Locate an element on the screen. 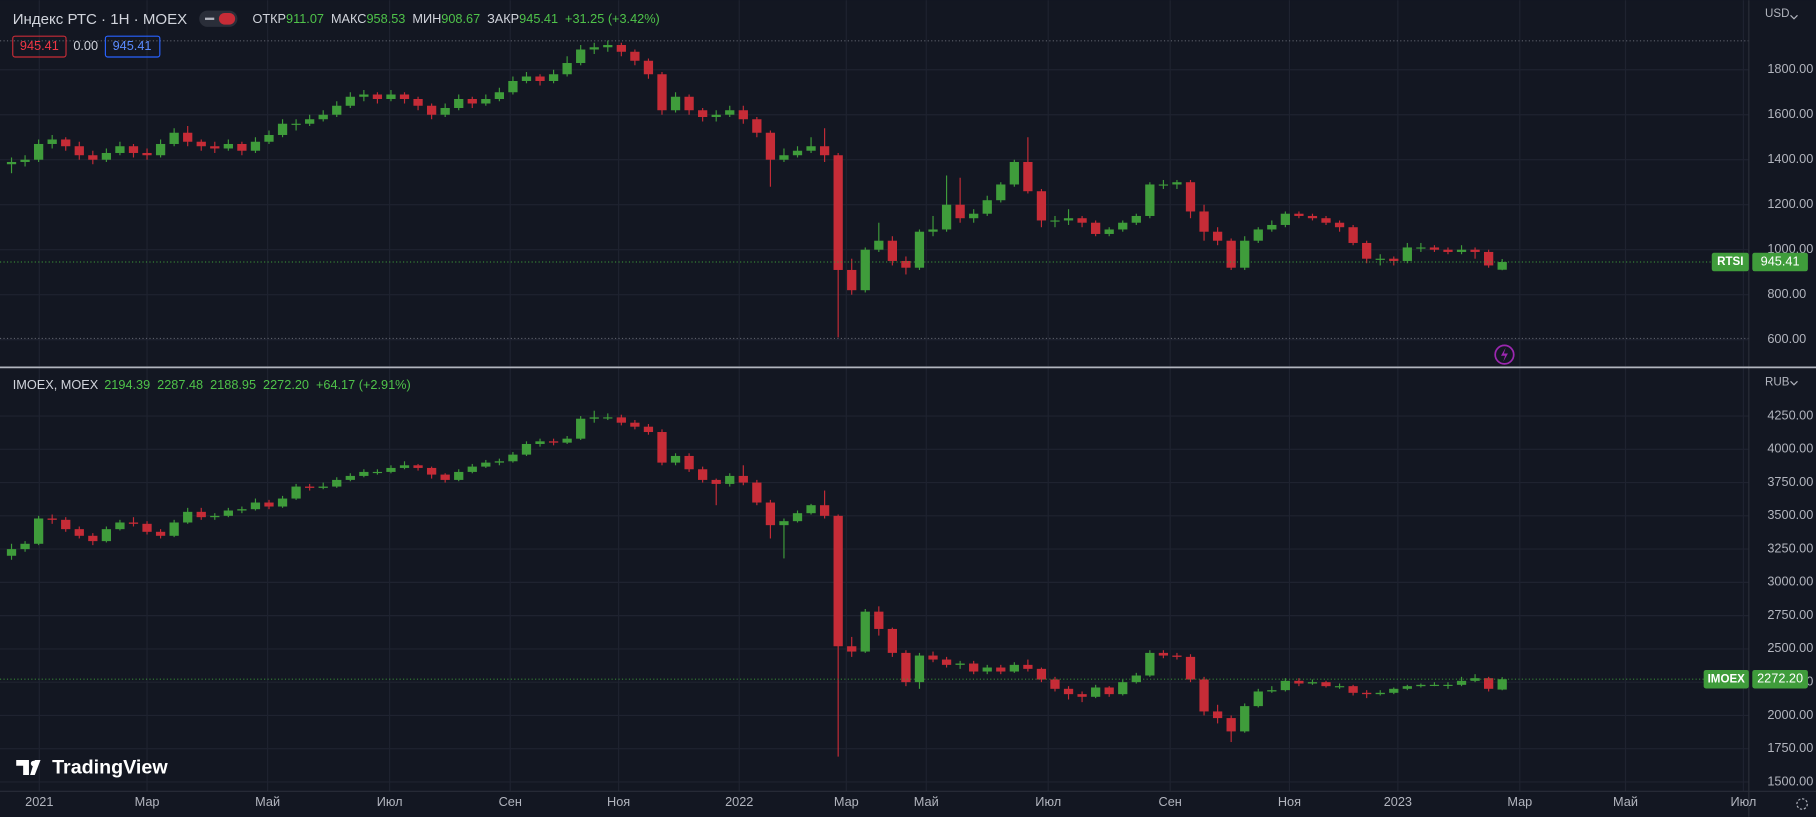 The width and height of the screenshot is (1816, 817). y-tick-label: 3000.00 is located at coordinates (1790, 581).